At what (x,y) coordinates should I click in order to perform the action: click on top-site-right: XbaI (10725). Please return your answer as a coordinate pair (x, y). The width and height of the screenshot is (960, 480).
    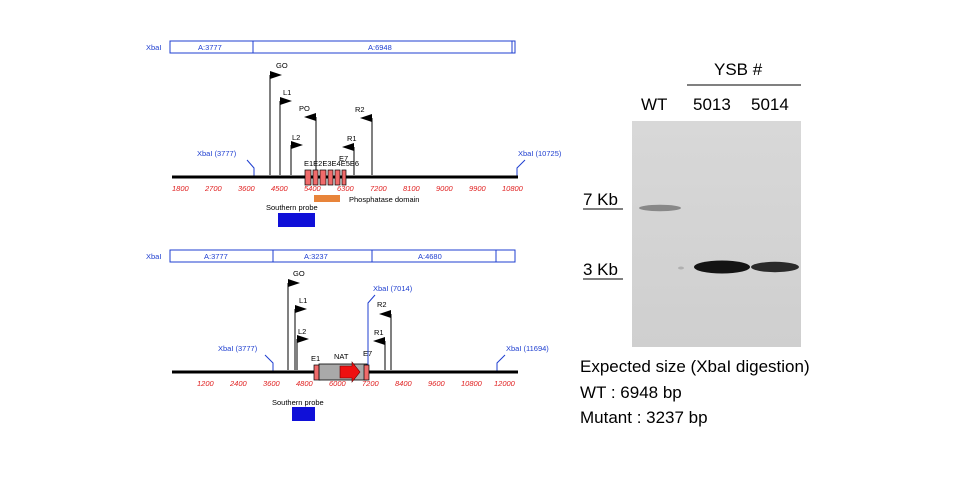
    Looking at the image, I should click on (540, 153).